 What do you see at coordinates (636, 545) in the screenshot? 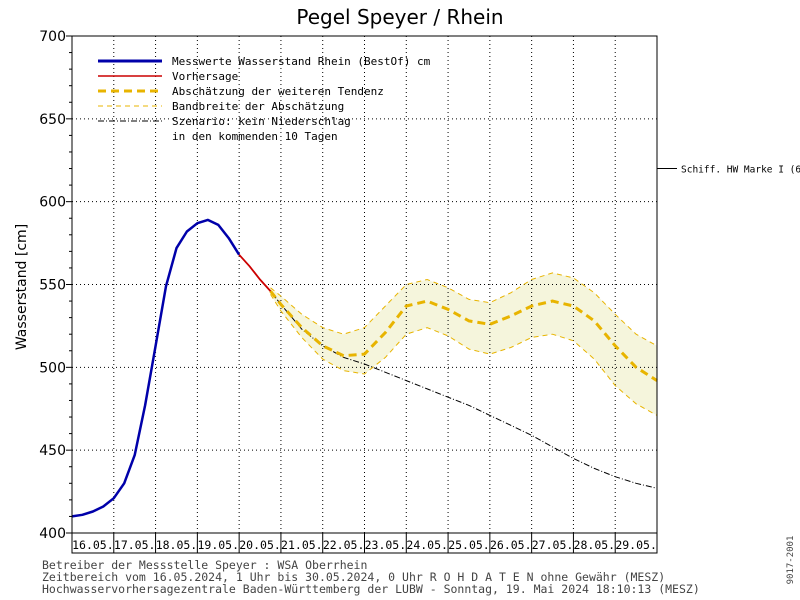
I see `x-tick-label: 29.05.` at bounding box center [636, 545].